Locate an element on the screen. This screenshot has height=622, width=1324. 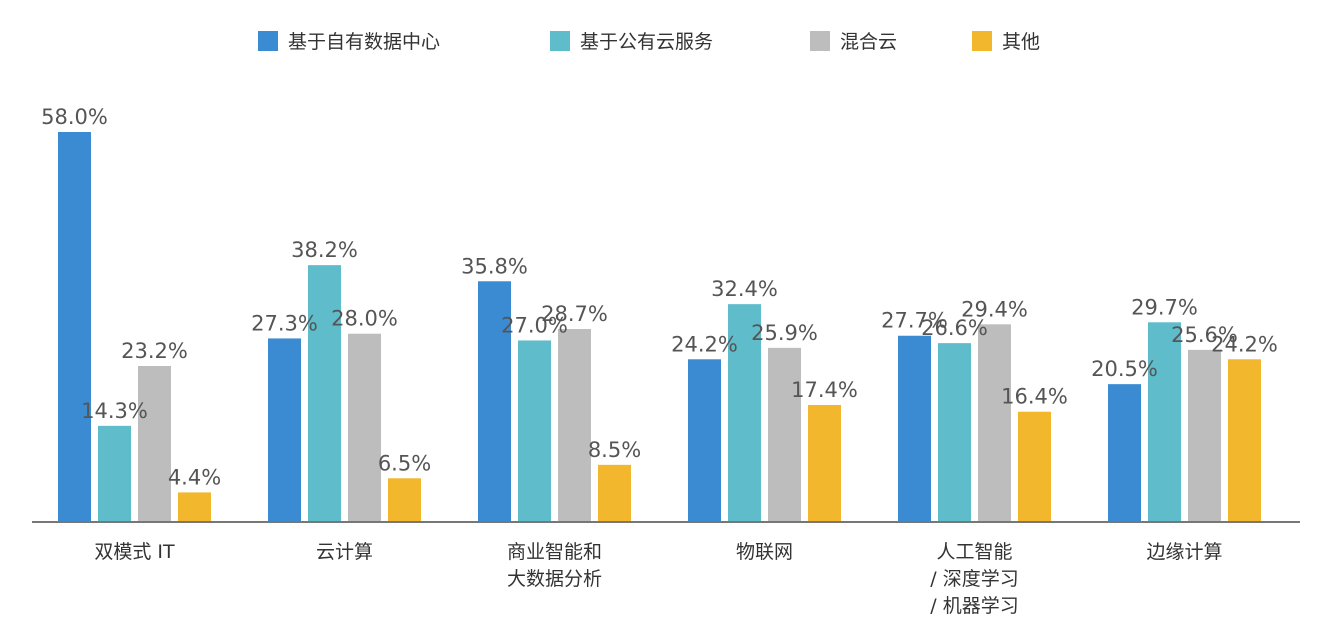
value-label-1-5: 29.7% is located at coordinates (1164, 307).